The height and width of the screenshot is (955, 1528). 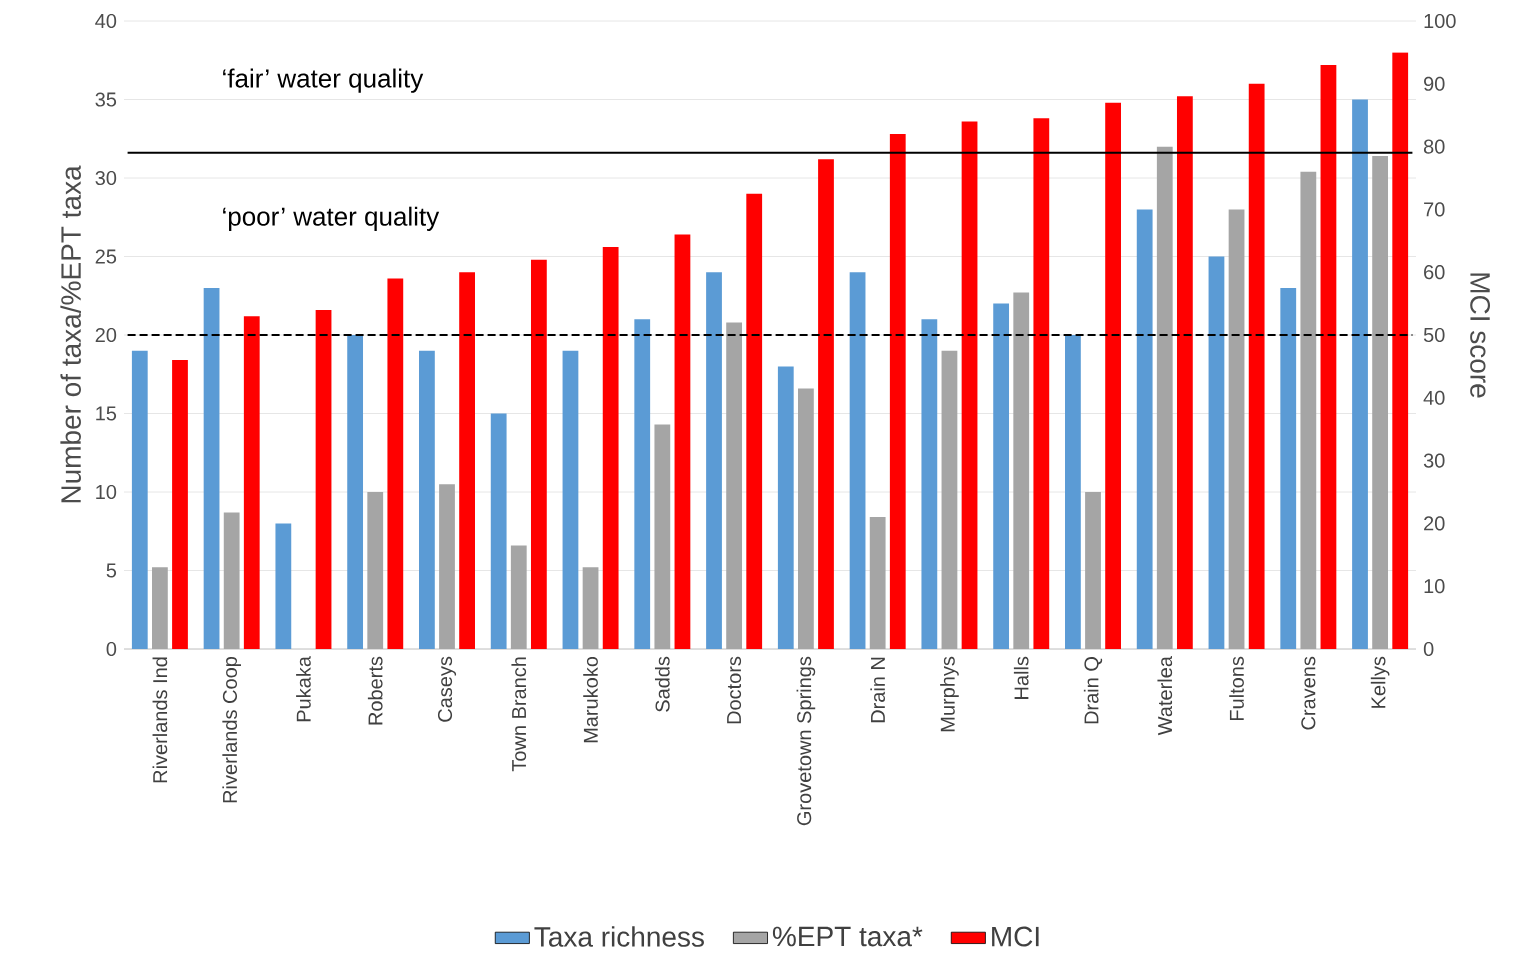 I want to click on x-tick-label: Town Branch, so click(x=519, y=714).